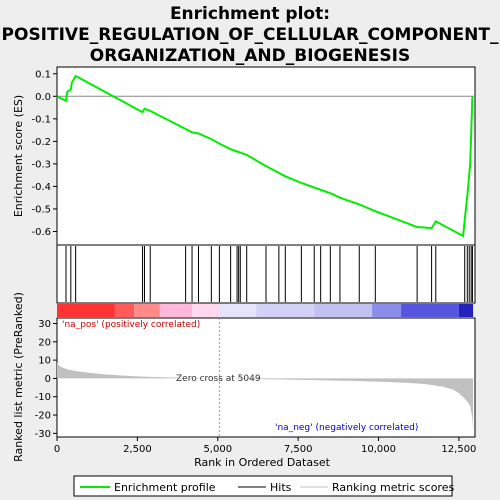  I want to click on es-y-tick-label: 0.1, so click(43, 74).